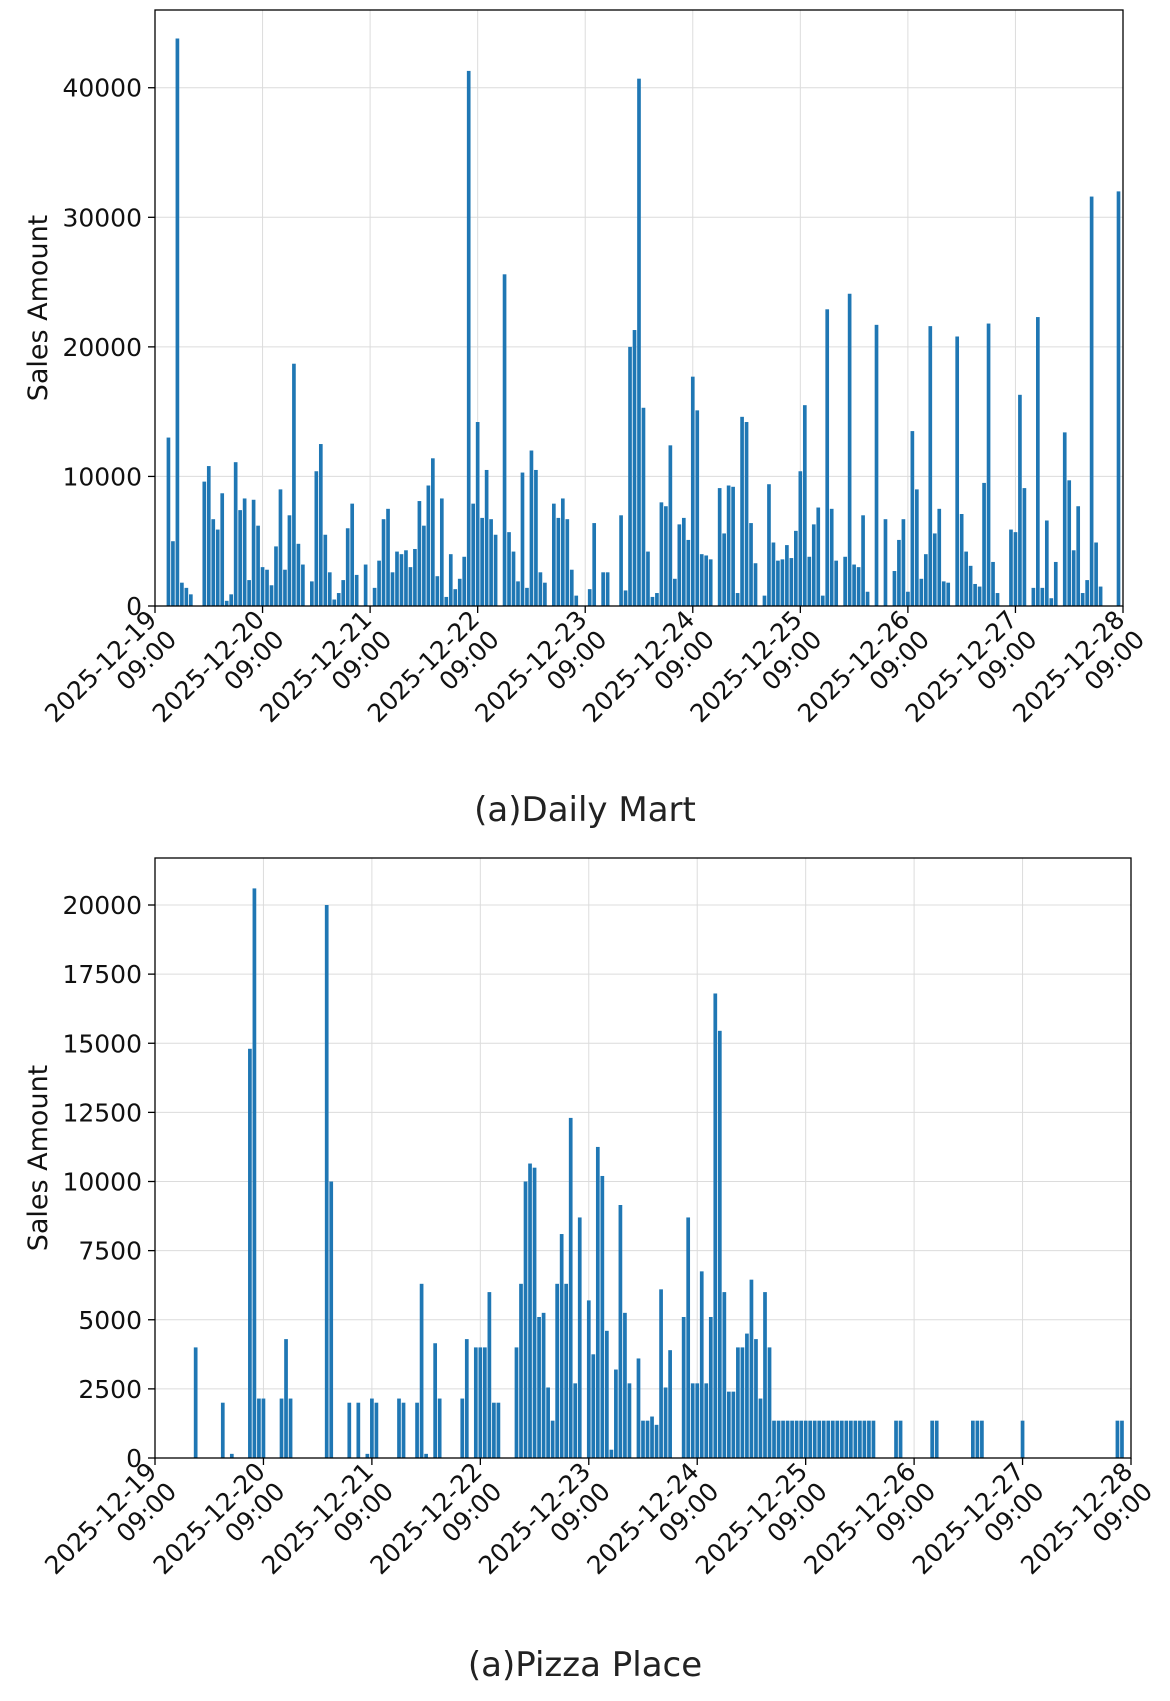  Describe the element at coordinates (585, 810) in the screenshot. I see `daily-mart-caption: (a)Daily Mart` at that location.